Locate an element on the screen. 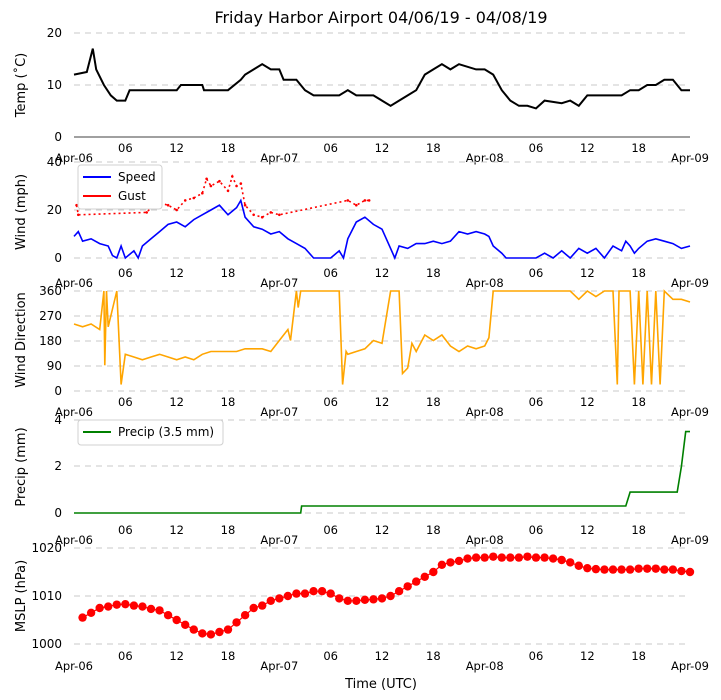 This screenshot has width=721, height=700. y-axis-label: Wind (mph) is located at coordinates (21, 212).